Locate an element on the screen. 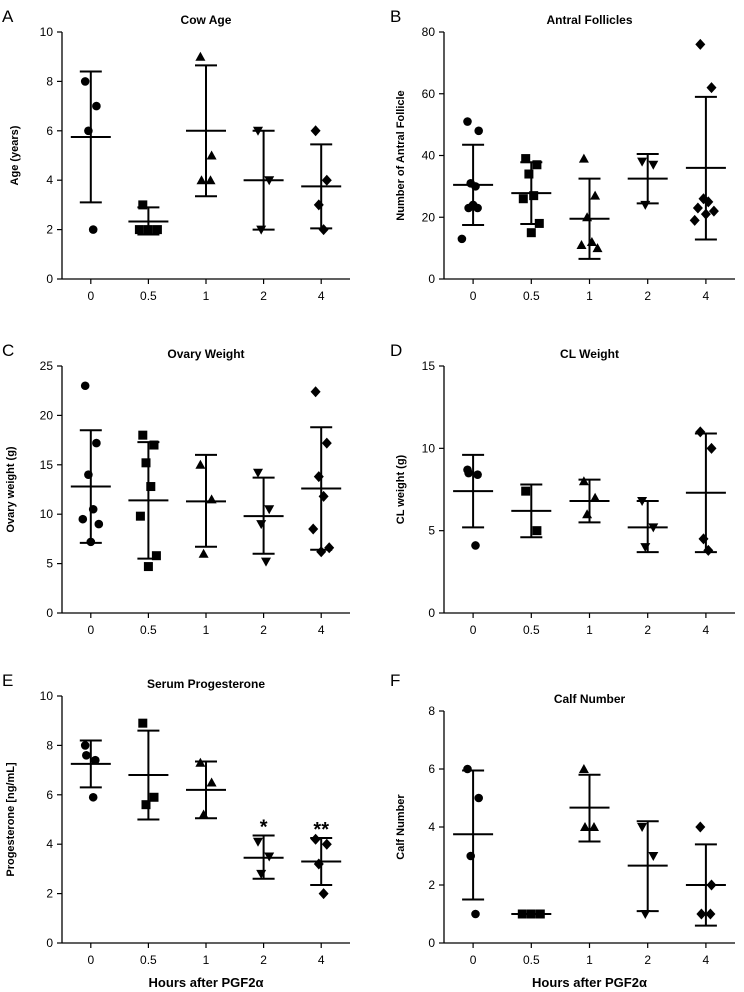 This screenshot has height=992, width=744. x-axis-label: Hours after PGF2α is located at coordinates (589, 982).